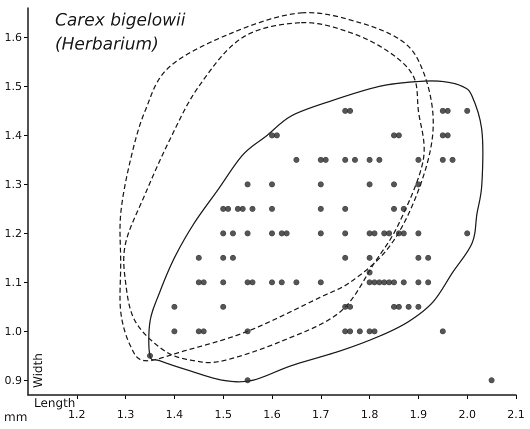 This screenshot has width=530, height=429. Describe the element at coordinates (13, 184) in the screenshot. I see `y-tick-label: 1.3` at that location.